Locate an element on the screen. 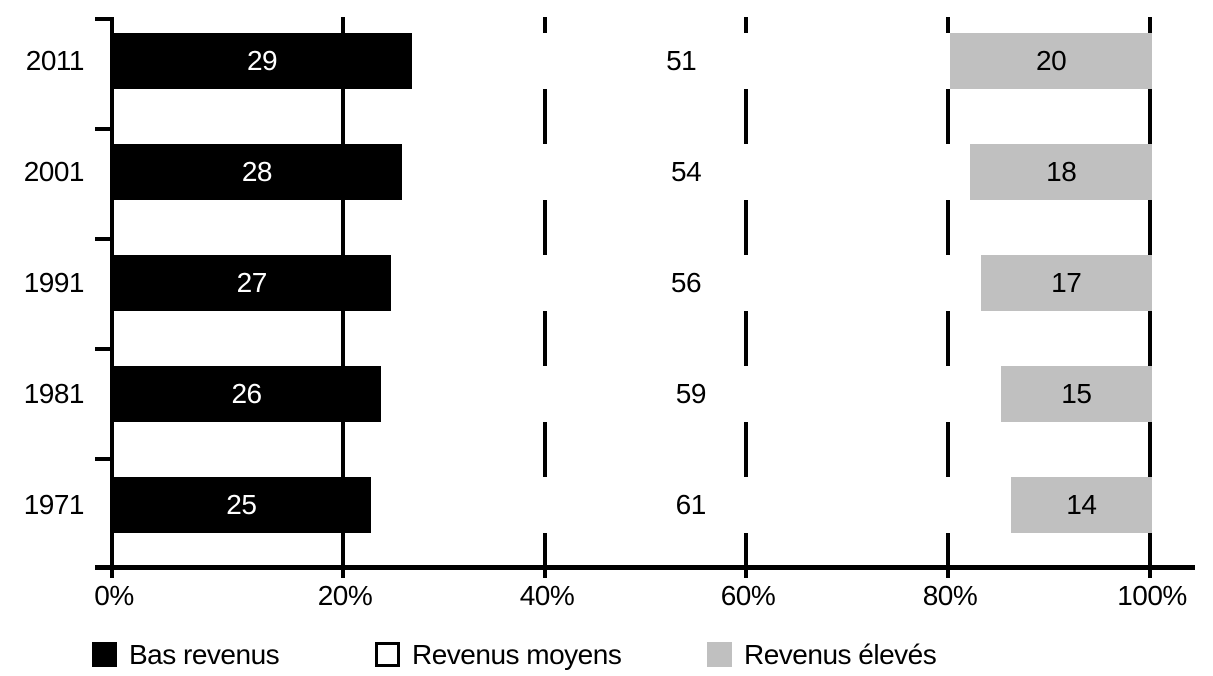 The image size is (1213, 676). bar-value-label: 51 is located at coordinates (681, 60).